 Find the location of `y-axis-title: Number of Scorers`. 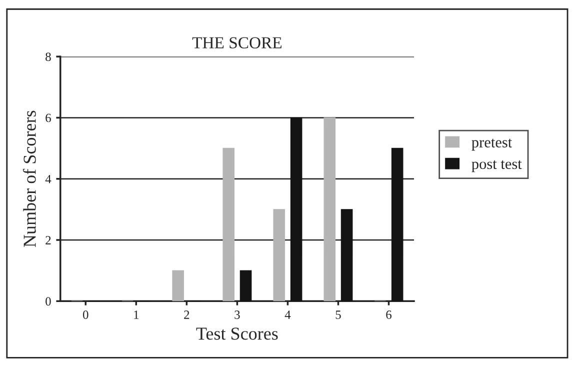

y-axis-title: Number of Scorers is located at coordinates (29, 179).